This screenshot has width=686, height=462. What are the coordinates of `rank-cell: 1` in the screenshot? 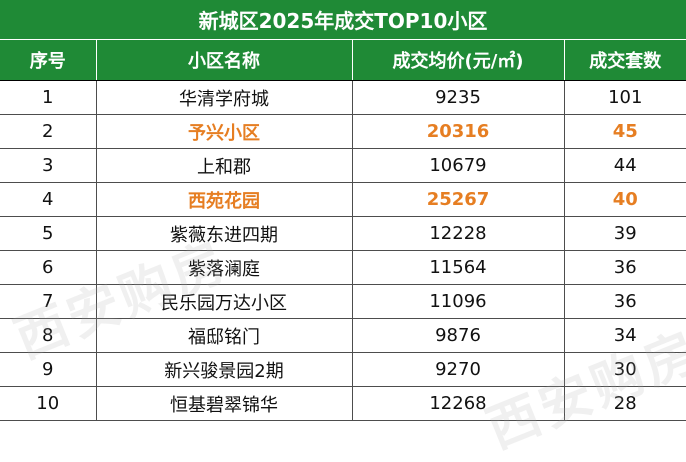 It's located at (48, 97).